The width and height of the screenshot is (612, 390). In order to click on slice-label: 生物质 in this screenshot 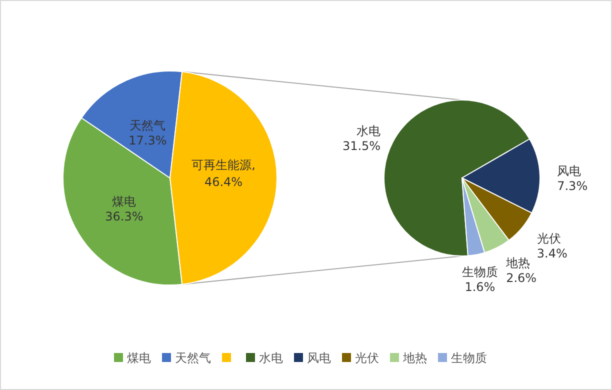, I will do `click(480, 271)`.